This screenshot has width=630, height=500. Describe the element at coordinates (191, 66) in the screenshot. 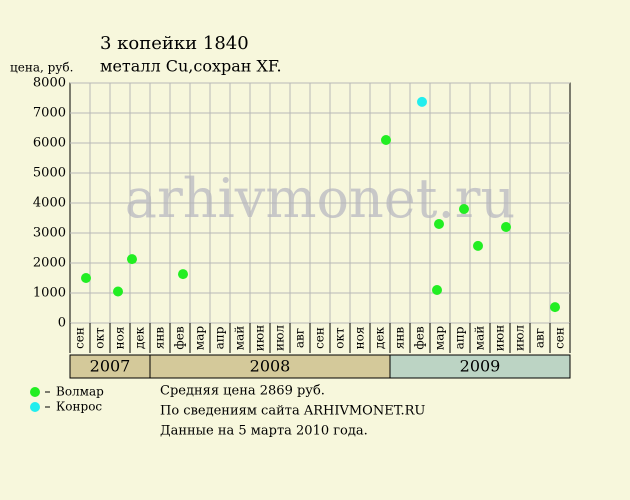

I see `chart-subtitle: металл Cu,сохран XF.` at that location.